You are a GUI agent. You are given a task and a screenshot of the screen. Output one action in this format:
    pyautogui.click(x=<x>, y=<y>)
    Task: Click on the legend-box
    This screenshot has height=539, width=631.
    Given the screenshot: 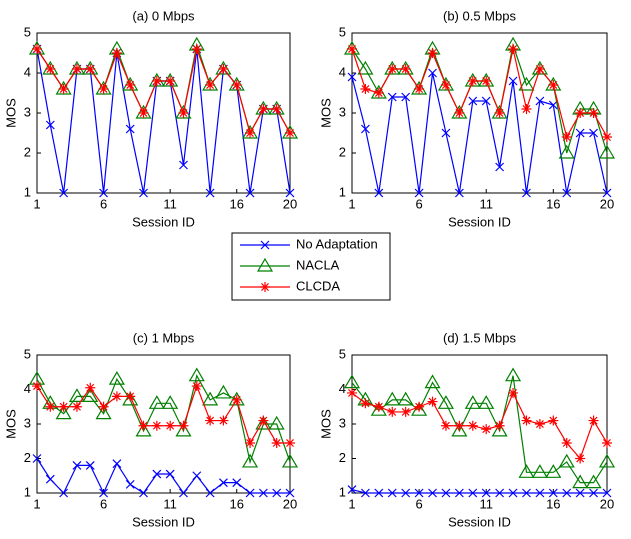 What is the action you would take?
    pyautogui.click(x=311, y=266)
    